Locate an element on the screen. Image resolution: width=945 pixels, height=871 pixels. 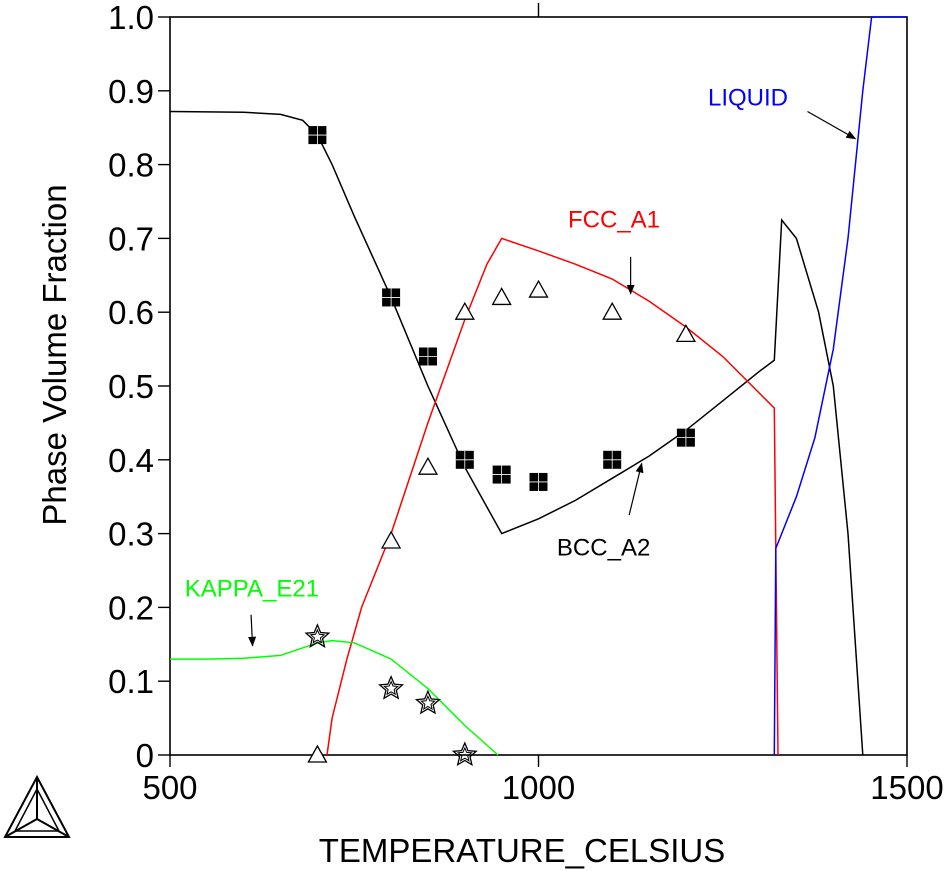
y-tick-label: 0.5 is located at coordinates (131, 386).